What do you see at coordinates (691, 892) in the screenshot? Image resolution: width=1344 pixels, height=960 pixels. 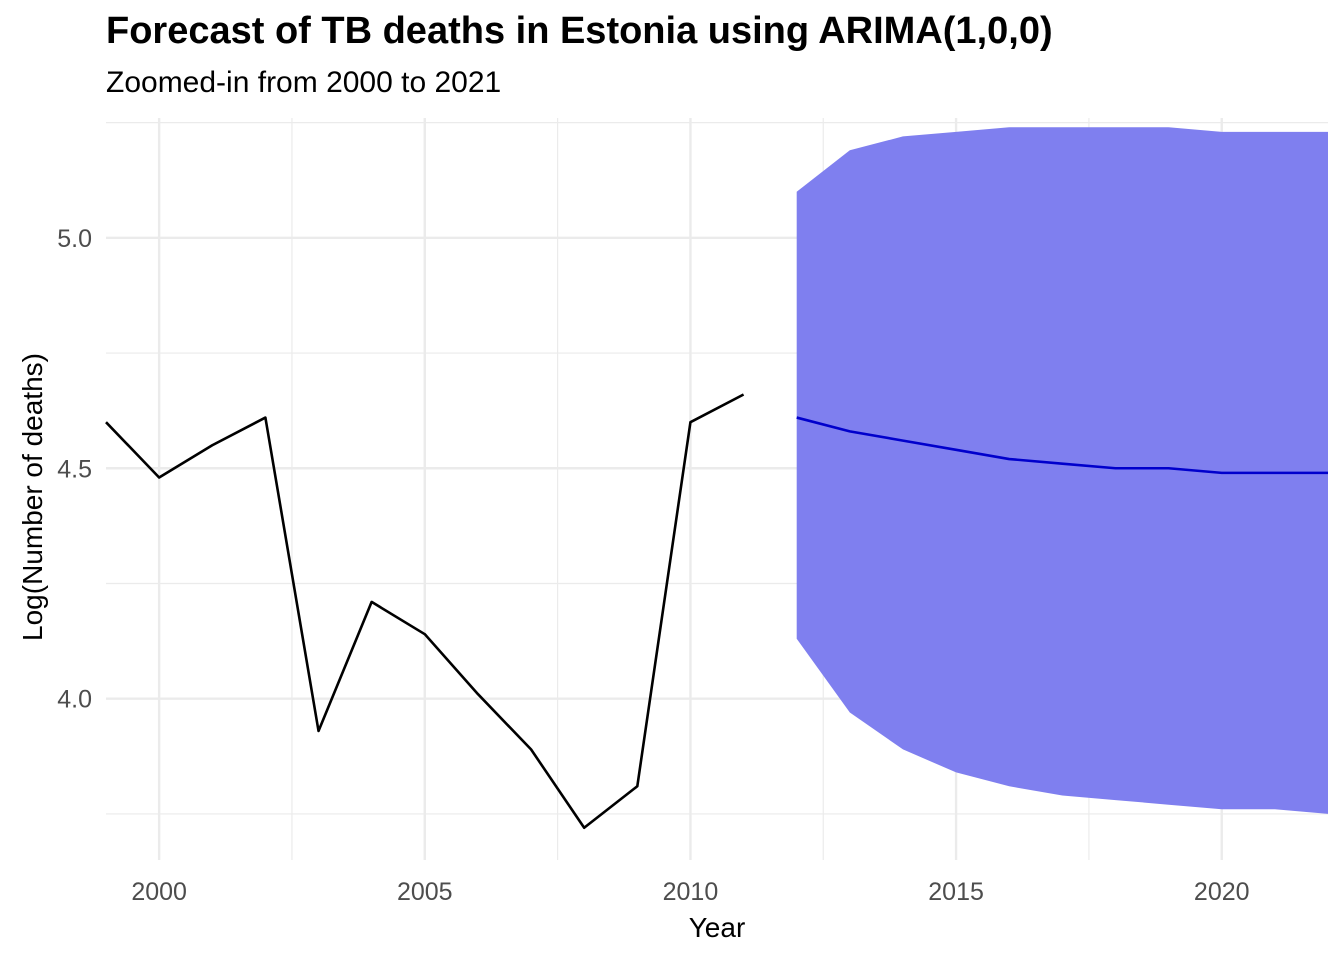 I see `x-tick-label: 2010` at bounding box center [691, 892].